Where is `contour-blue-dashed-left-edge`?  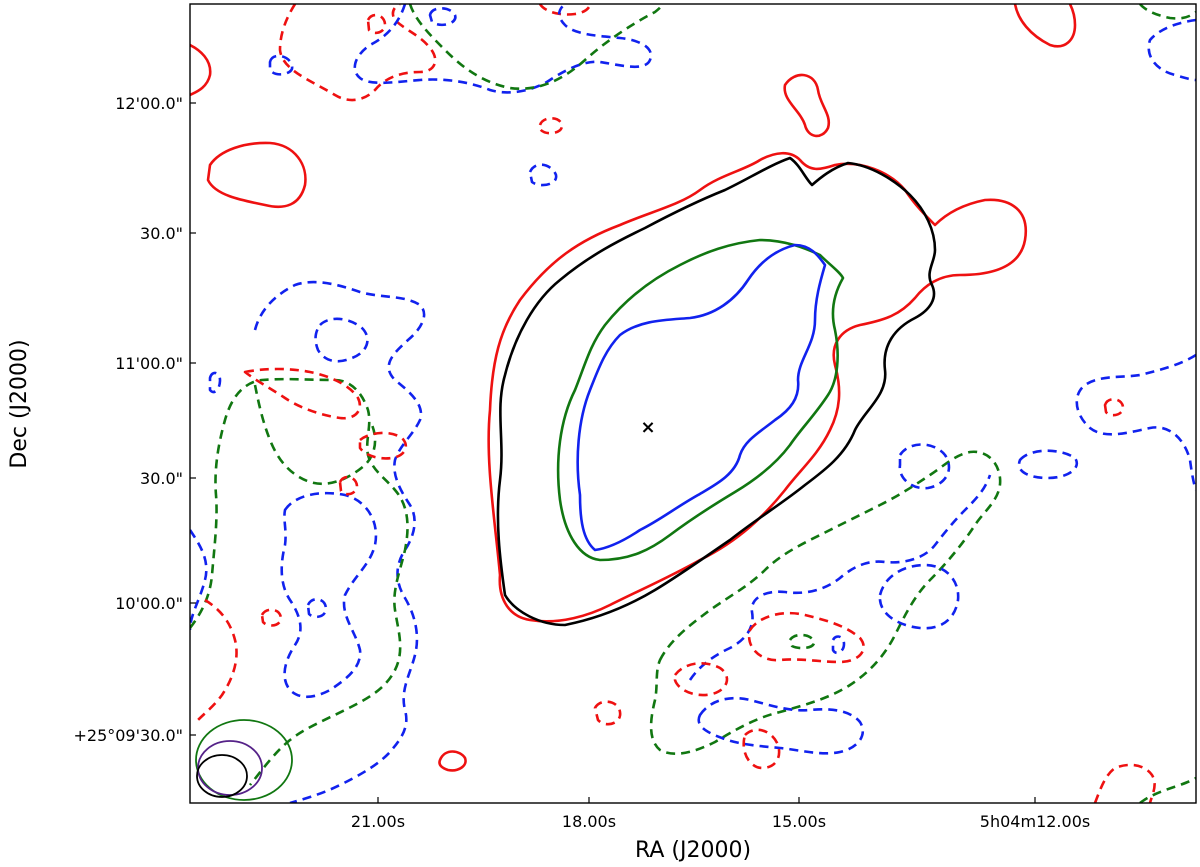
contour-blue-dashed-left-edge is located at coordinates (199, 580).